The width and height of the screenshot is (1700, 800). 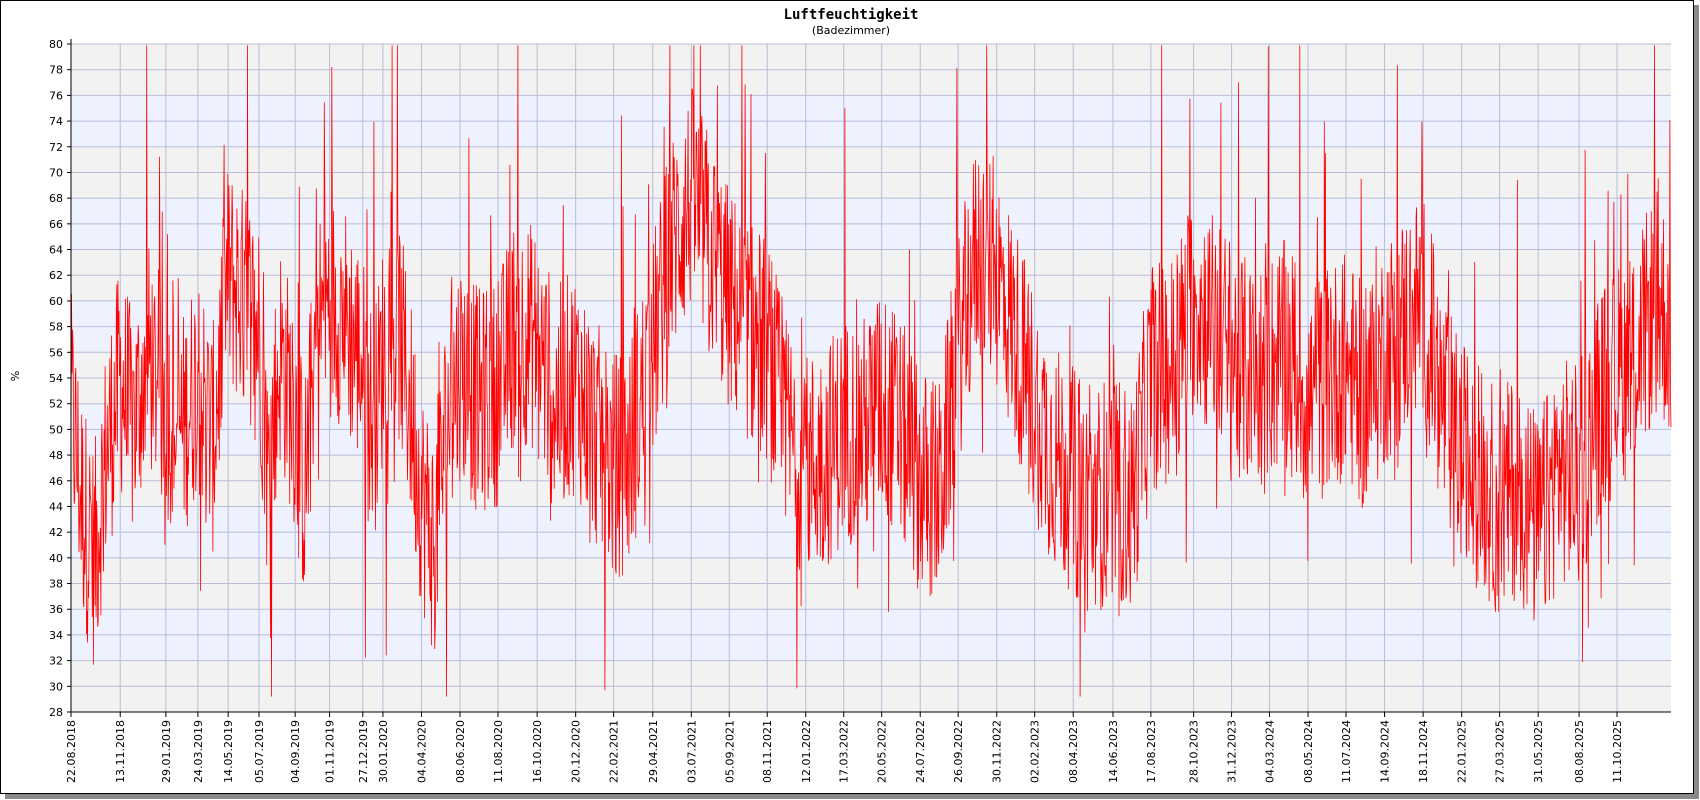 I want to click on y-tick-label: 32, so click(x=56, y=661).